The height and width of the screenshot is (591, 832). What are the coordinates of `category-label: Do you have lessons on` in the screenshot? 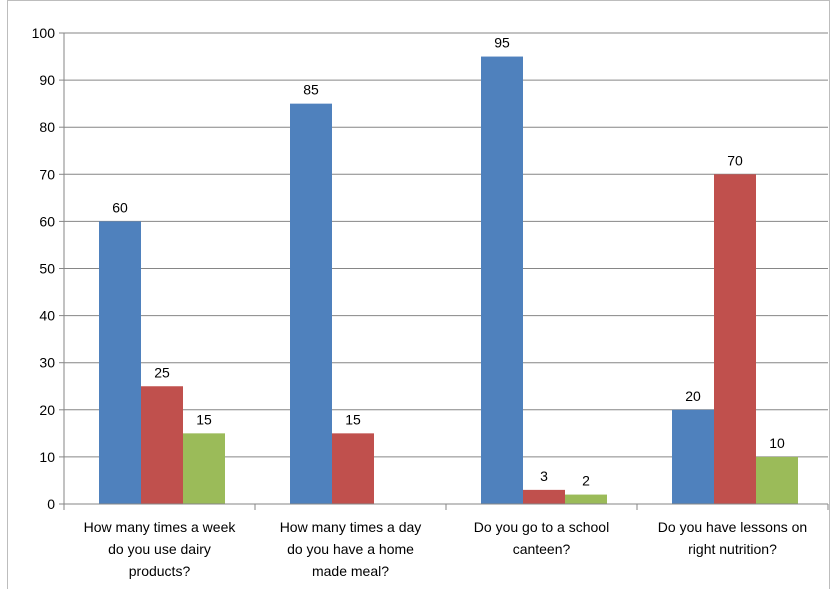 It's located at (732, 527).